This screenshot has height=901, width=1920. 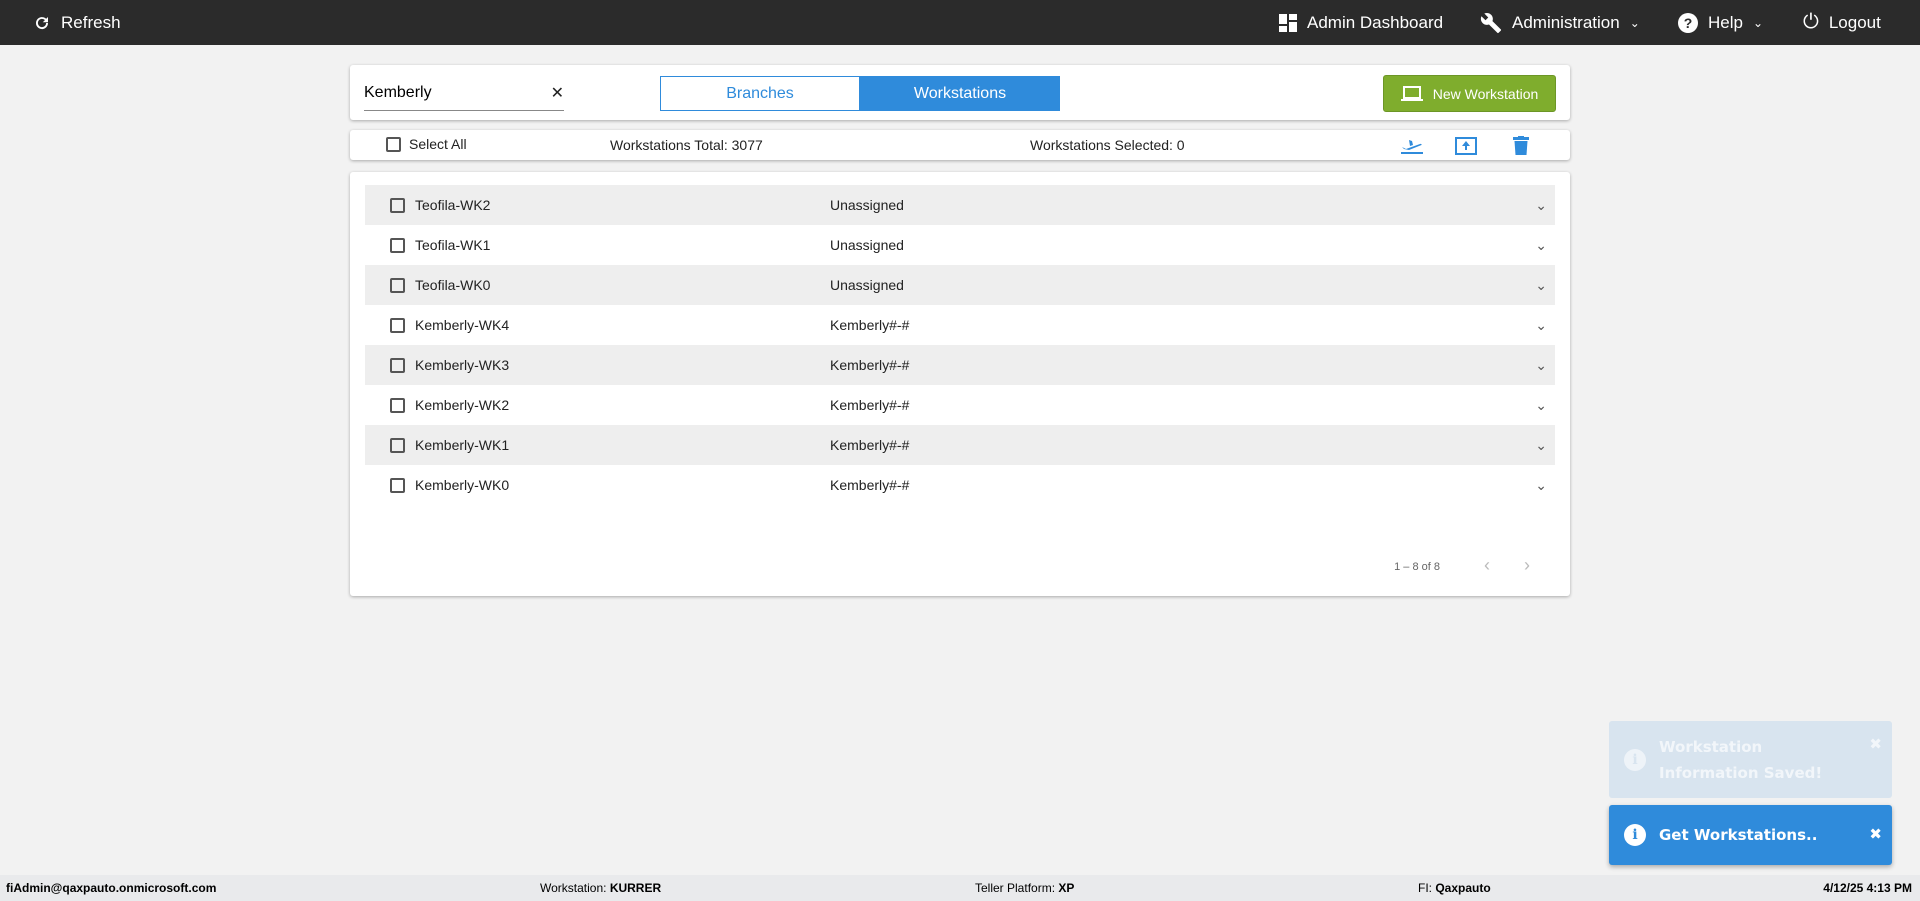 I want to click on new-workstation-button: New Workstation, so click(x=1469, y=93).